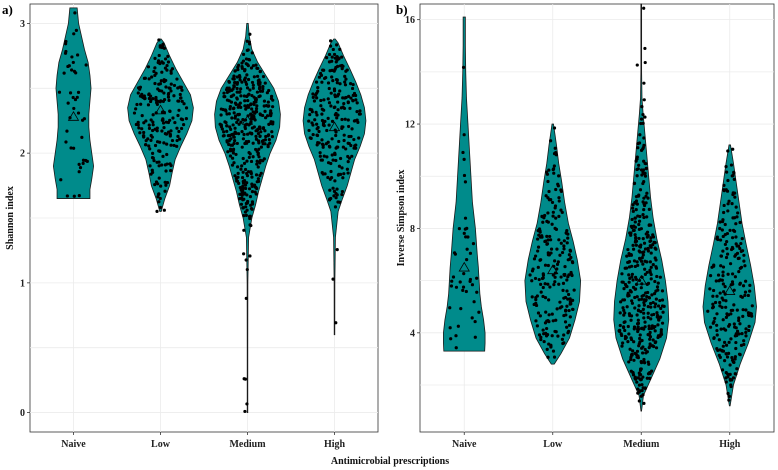 This screenshot has width=778, height=470. What do you see at coordinates (412, 333) in the screenshot?
I see `y-tick-label: 4` at bounding box center [412, 333].